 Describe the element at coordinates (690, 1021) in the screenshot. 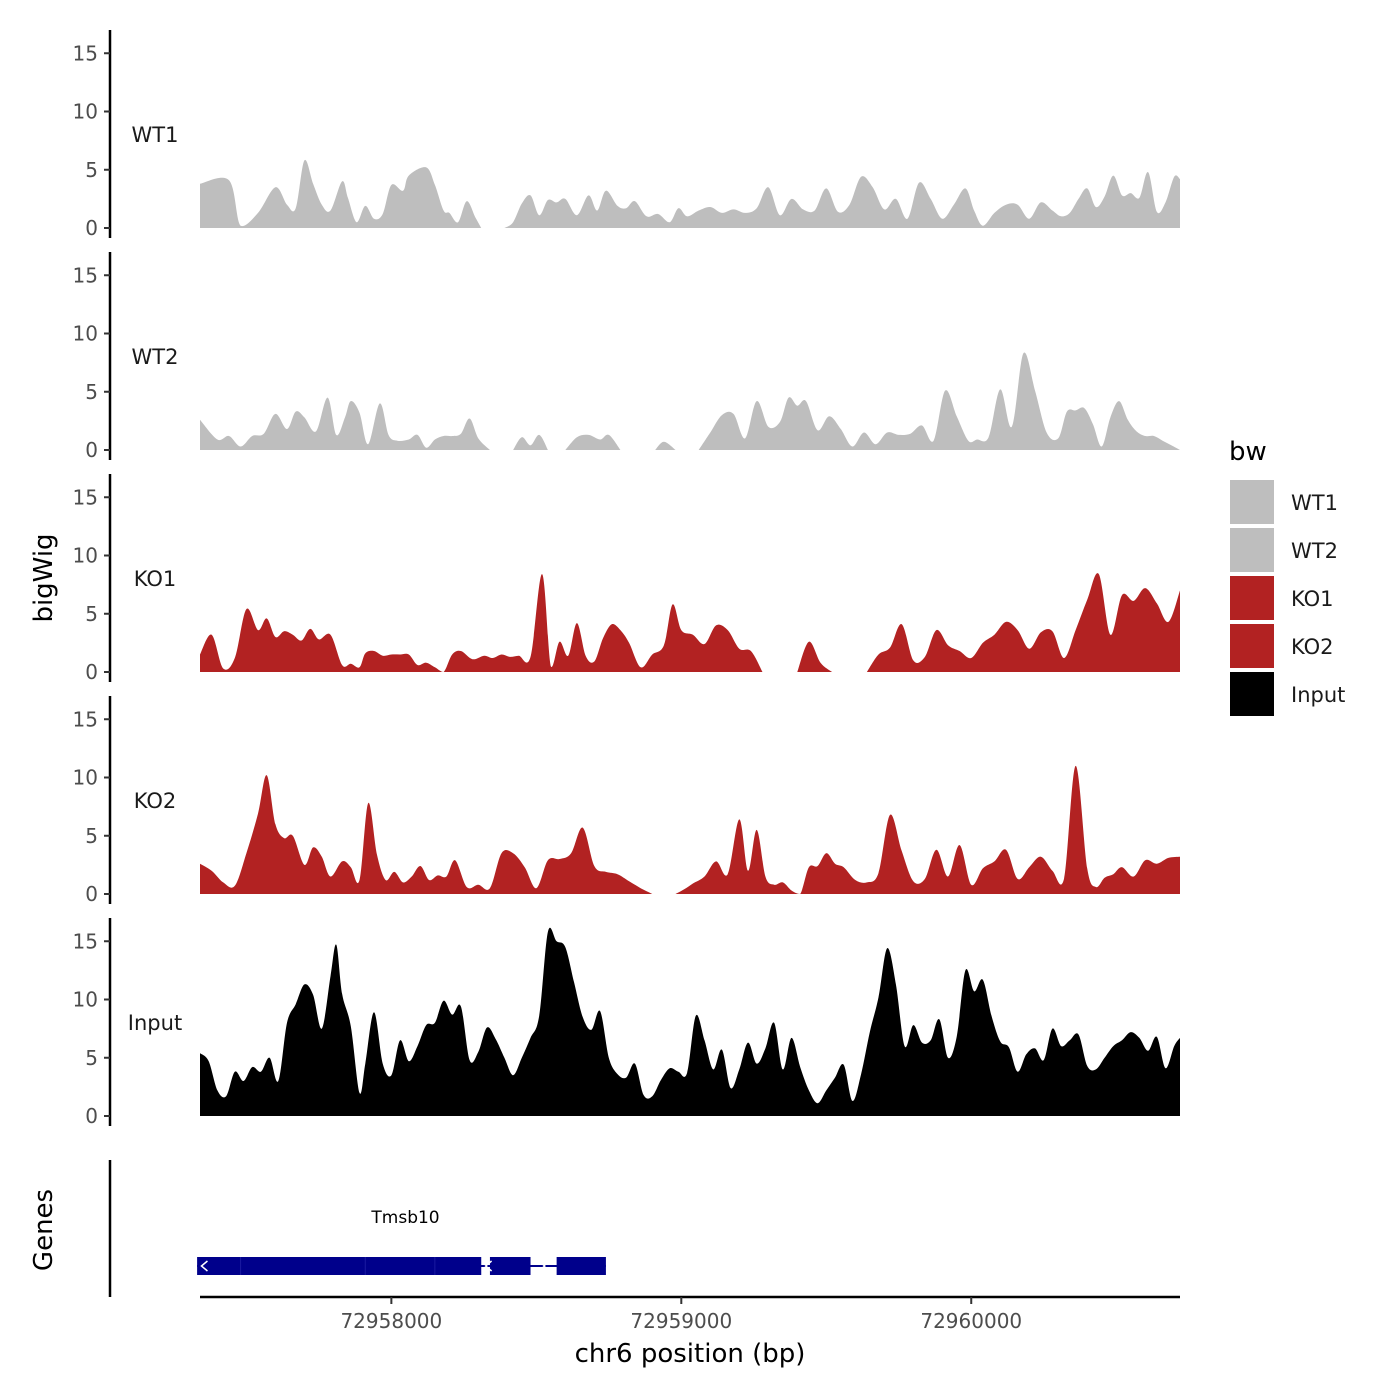

I see `coverage-area-input` at that location.